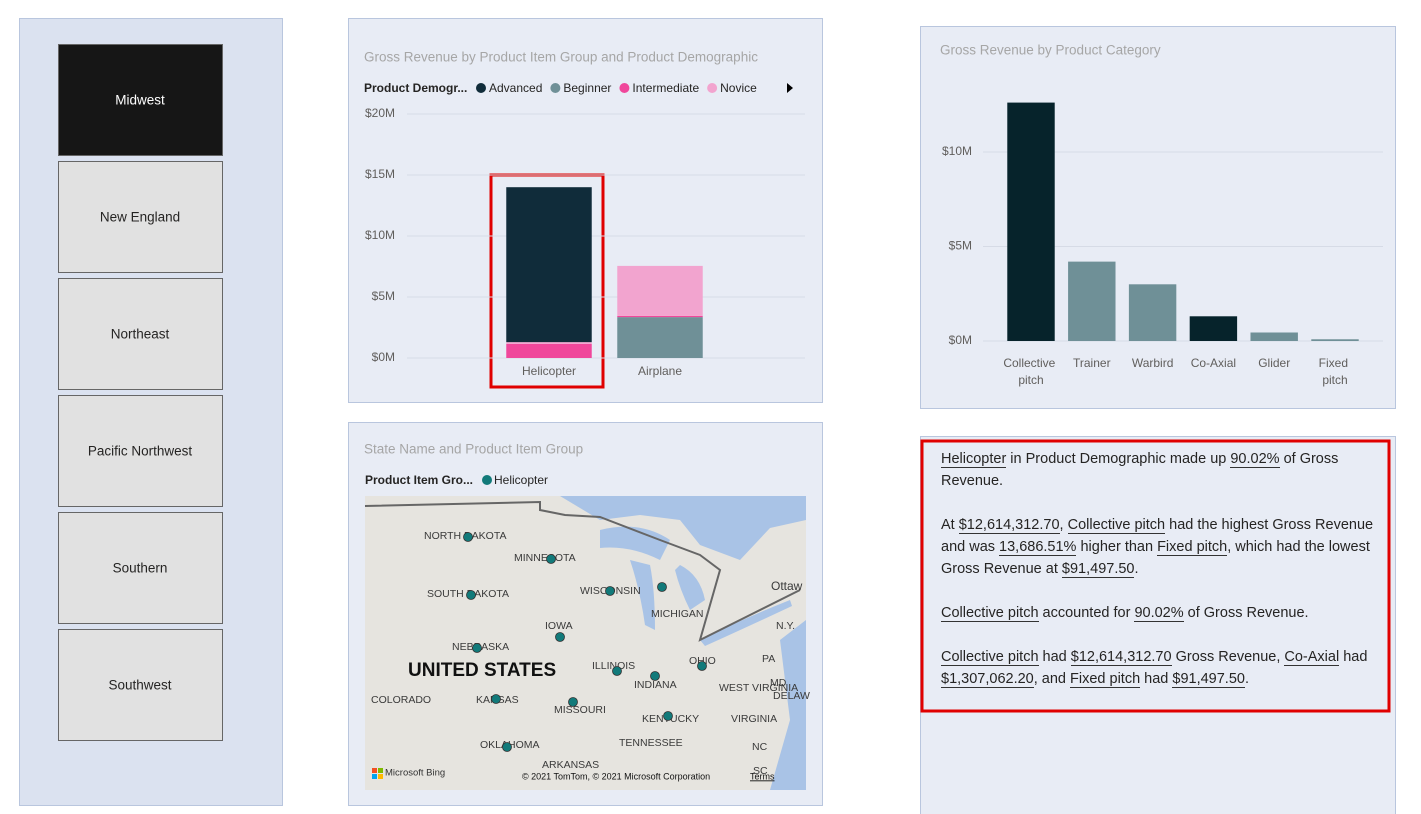  I want to click on slicer-label: Southern, so click(140, 568).